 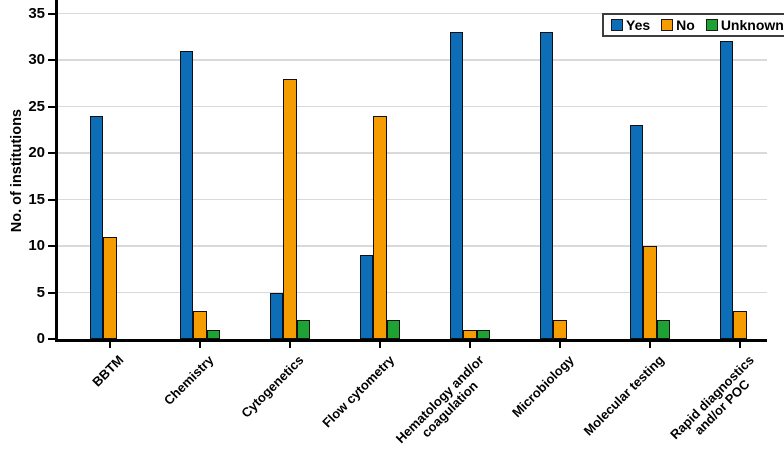 I want to click on bar-yes-flow-cytometry, so click(x=366, y=297).